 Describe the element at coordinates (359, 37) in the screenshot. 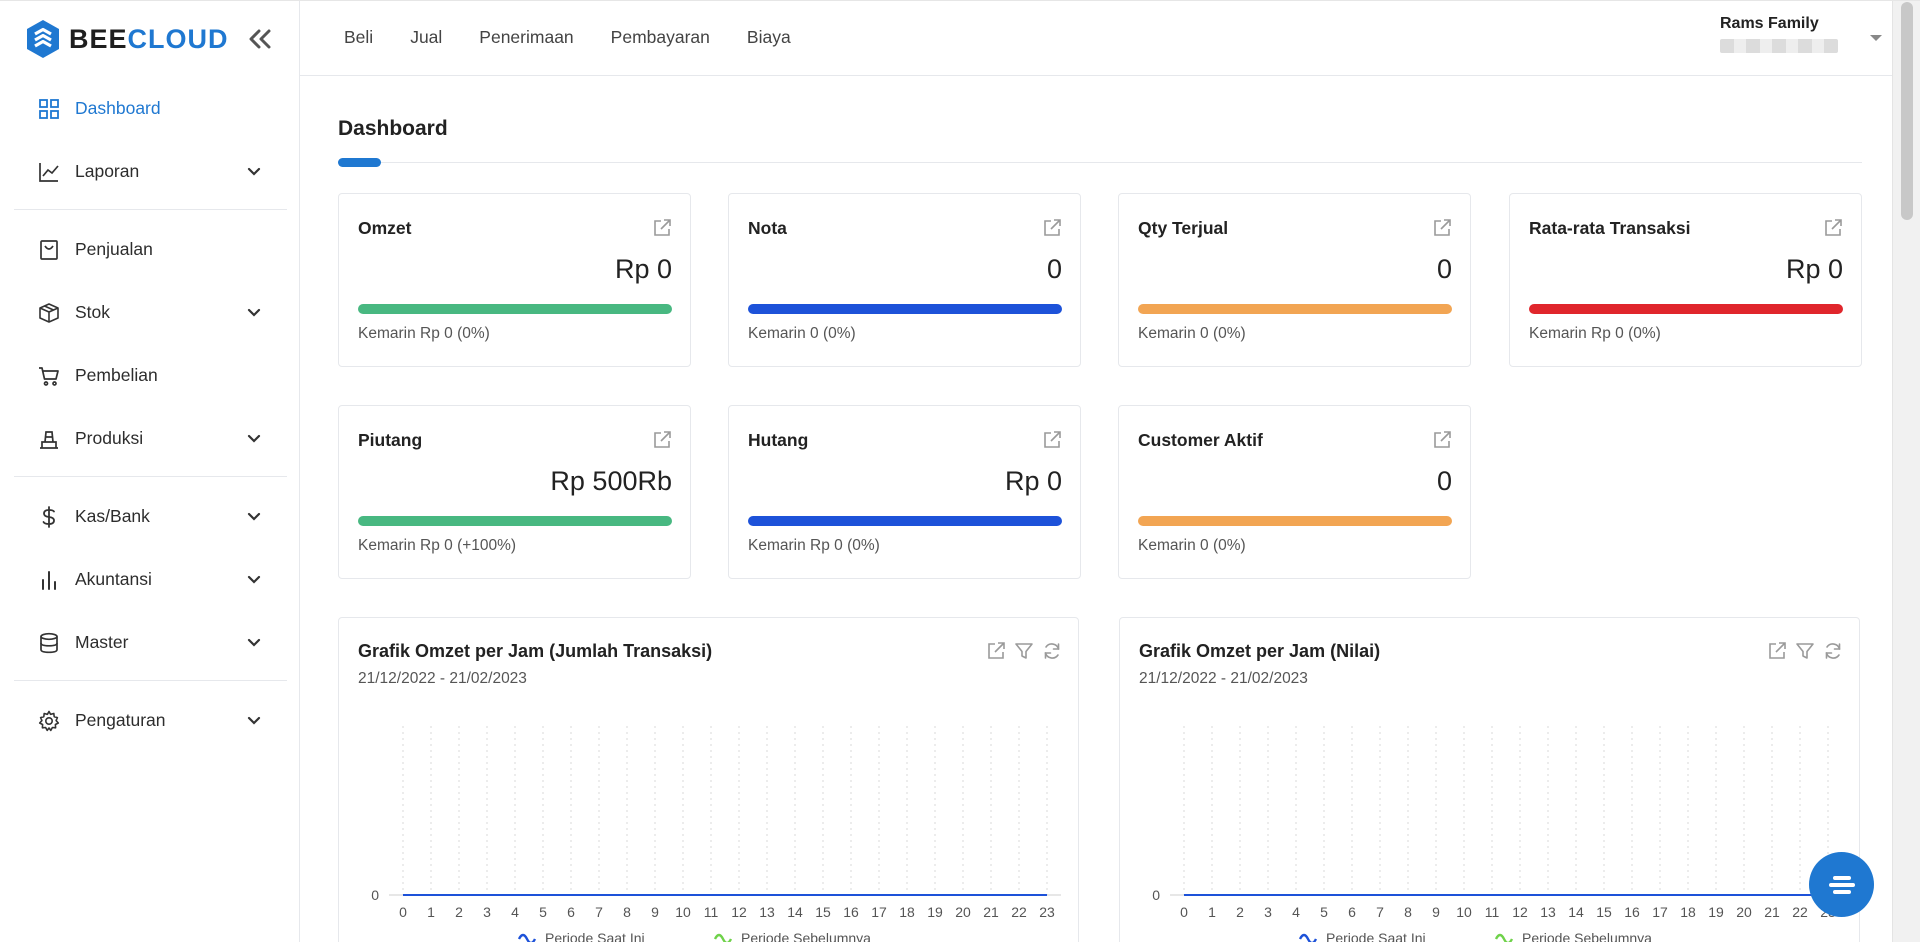

I see `topnav-beli: Beli` at that location.